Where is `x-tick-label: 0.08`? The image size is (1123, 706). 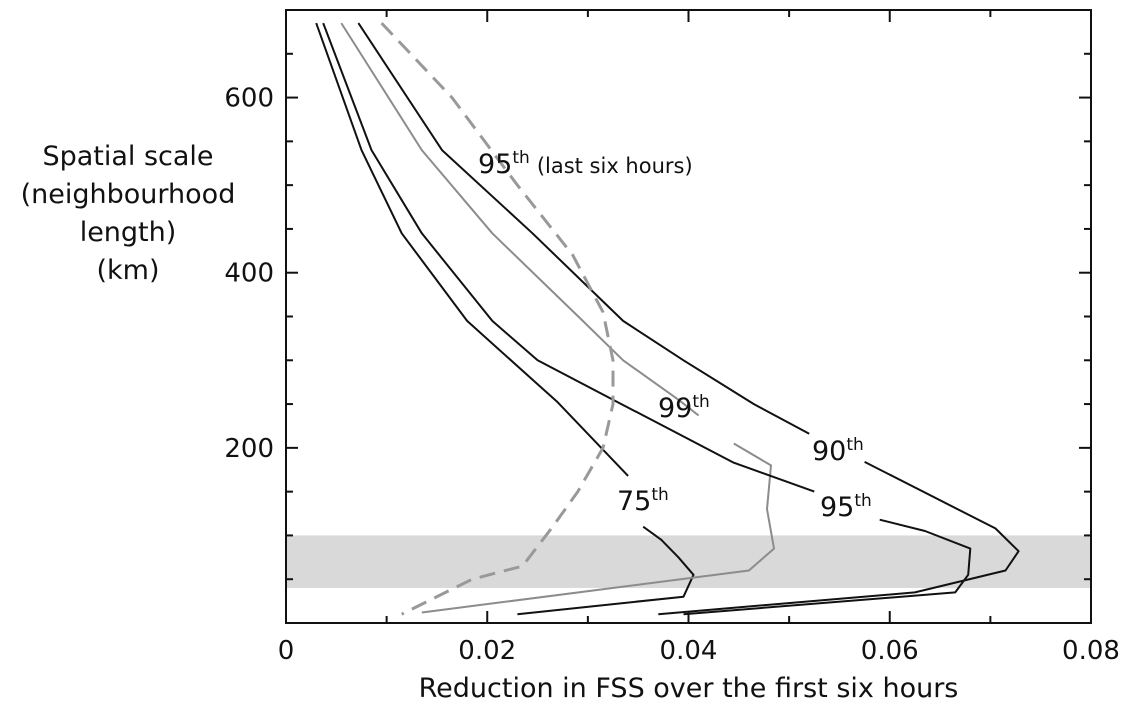 x-tick-label: 0.08 is located at coordinates (1091, 651).